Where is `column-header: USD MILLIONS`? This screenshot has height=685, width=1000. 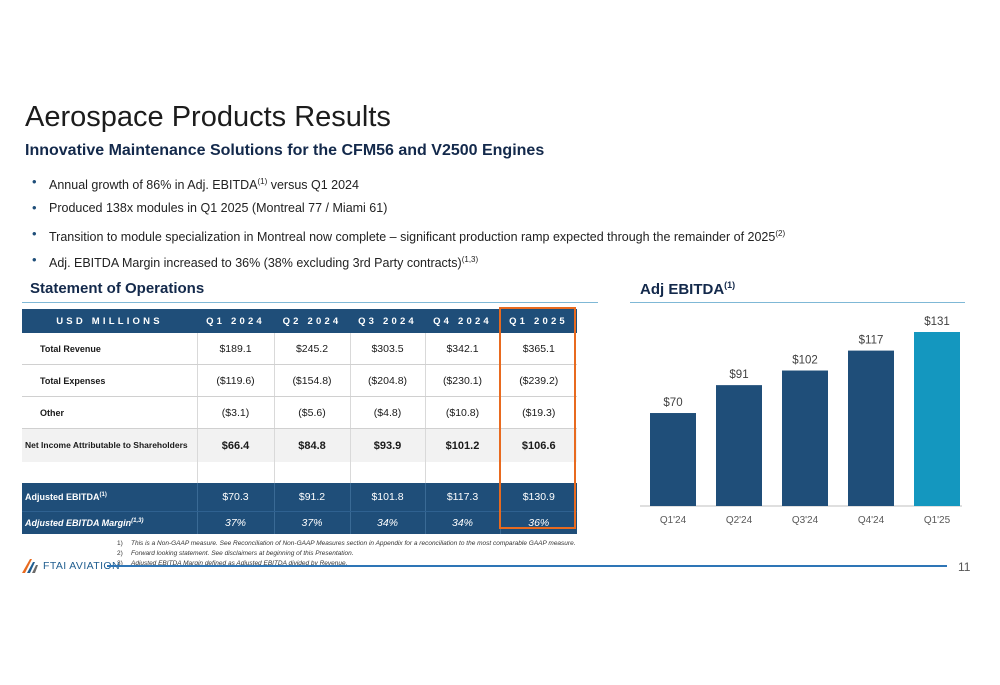 column-header: USD MILLIONS is located at coordinates (109, 321).